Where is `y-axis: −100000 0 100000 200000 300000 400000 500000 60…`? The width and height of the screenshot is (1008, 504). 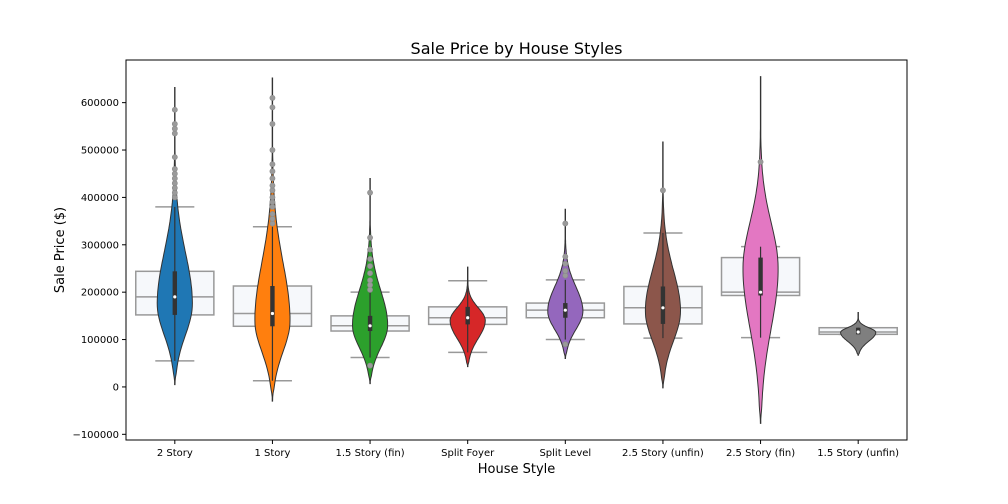 y-axis: −100000 0 100000 200000 300000 400000 500000 60… is located at coordinates (99, 269).